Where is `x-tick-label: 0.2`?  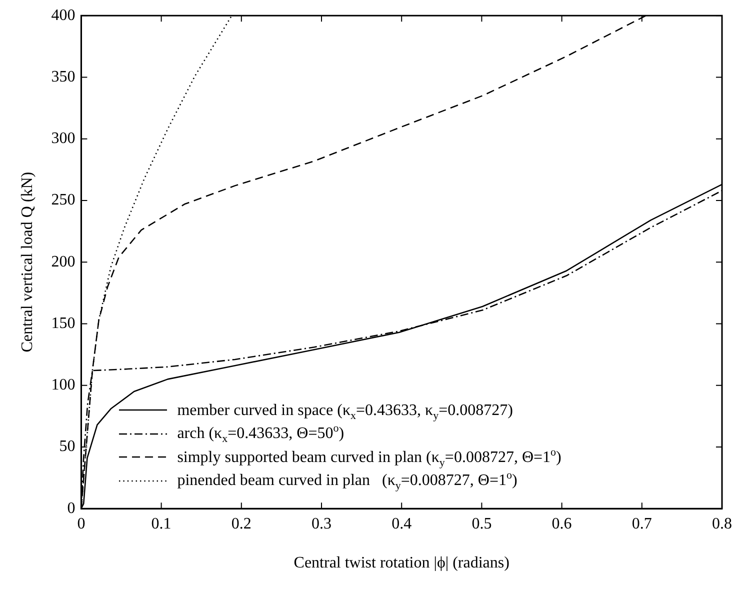
x-tick-label: 0.2 is located at coordinates (241, 523).